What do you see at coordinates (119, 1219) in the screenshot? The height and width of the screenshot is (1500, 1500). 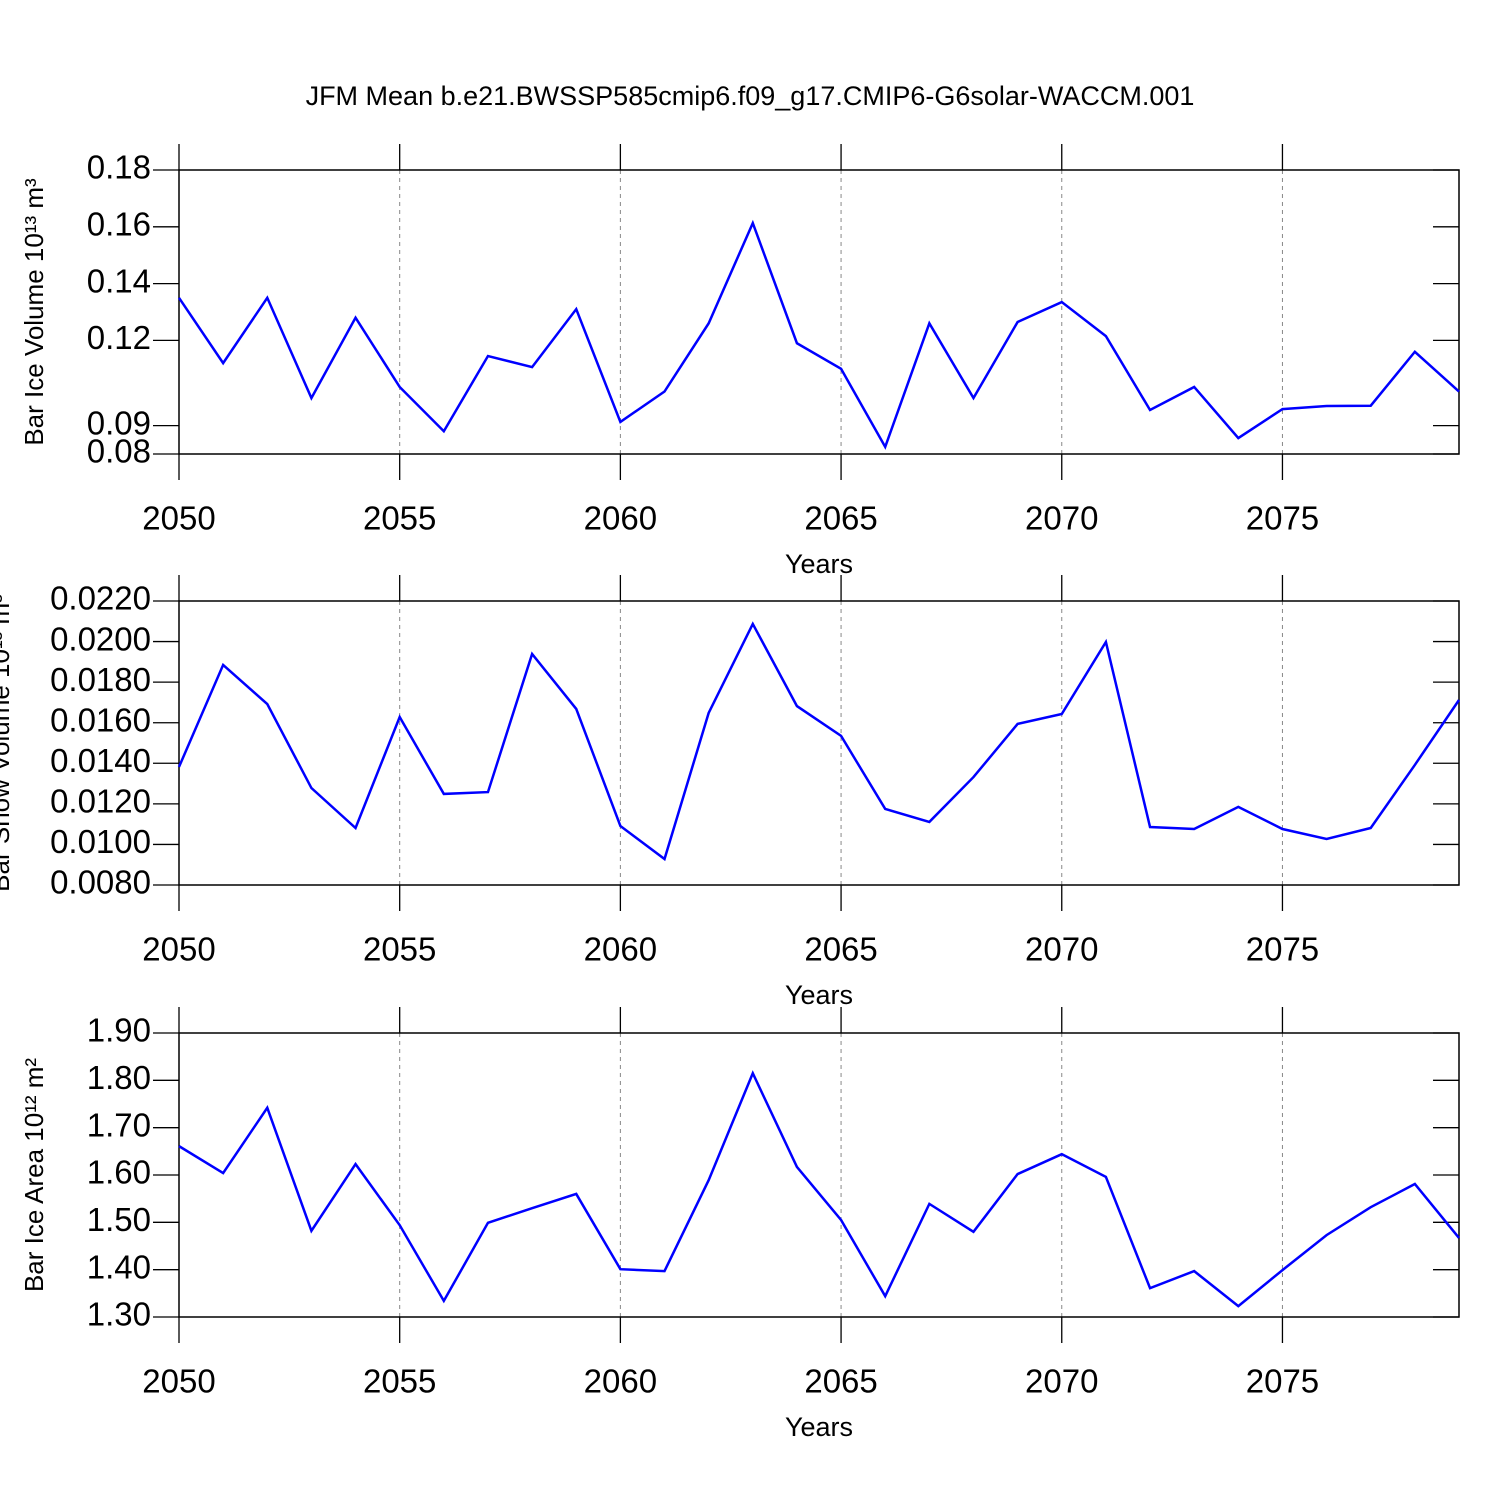 I see `y-tick-label: 1.50` at bounding box center [119, 1219].